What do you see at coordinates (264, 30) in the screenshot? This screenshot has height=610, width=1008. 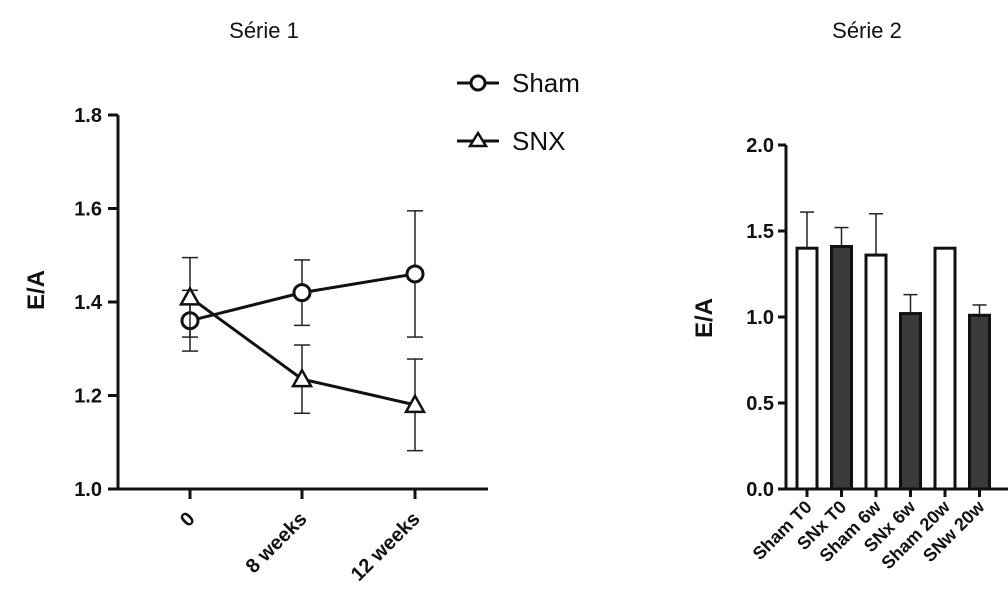 I see `chart1-title: Série 1` at bounding box center [264, 30].